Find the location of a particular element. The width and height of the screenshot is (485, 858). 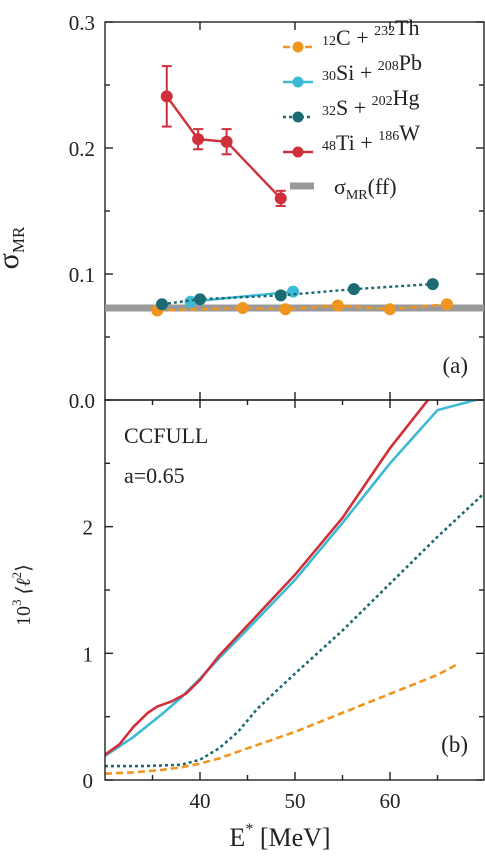

legend-label-text: (ff) is located at coordinates (382, 186).